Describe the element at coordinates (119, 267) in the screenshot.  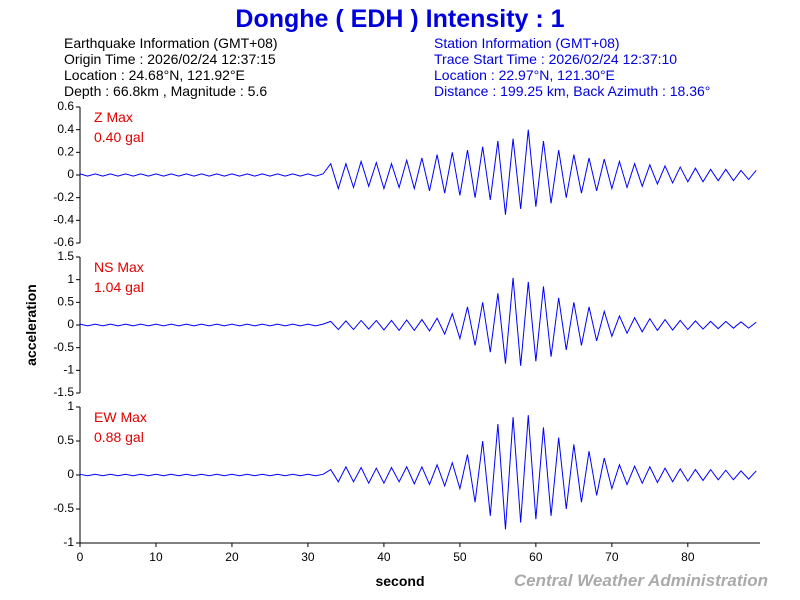
I see `annotation: NS Max` at that location.